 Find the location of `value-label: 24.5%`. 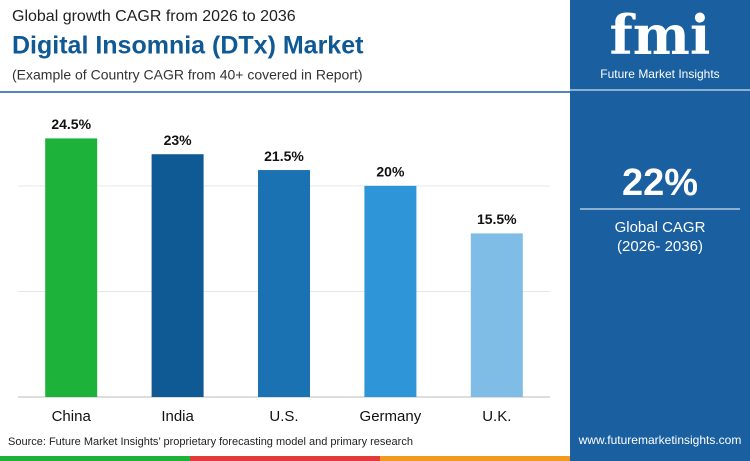

value-label: 24.5% is located at coordinates (71, 124).